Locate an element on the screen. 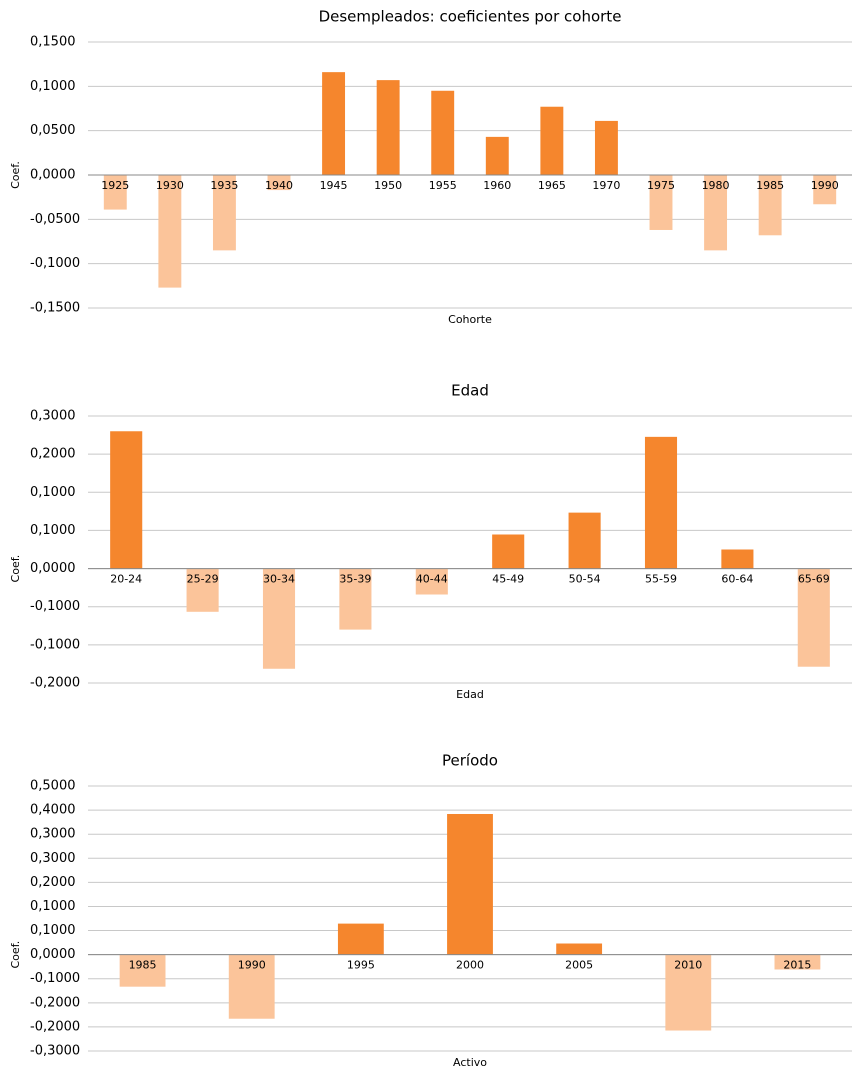  y-tick-label: 0,1500 is located at coordinates (53, 42).